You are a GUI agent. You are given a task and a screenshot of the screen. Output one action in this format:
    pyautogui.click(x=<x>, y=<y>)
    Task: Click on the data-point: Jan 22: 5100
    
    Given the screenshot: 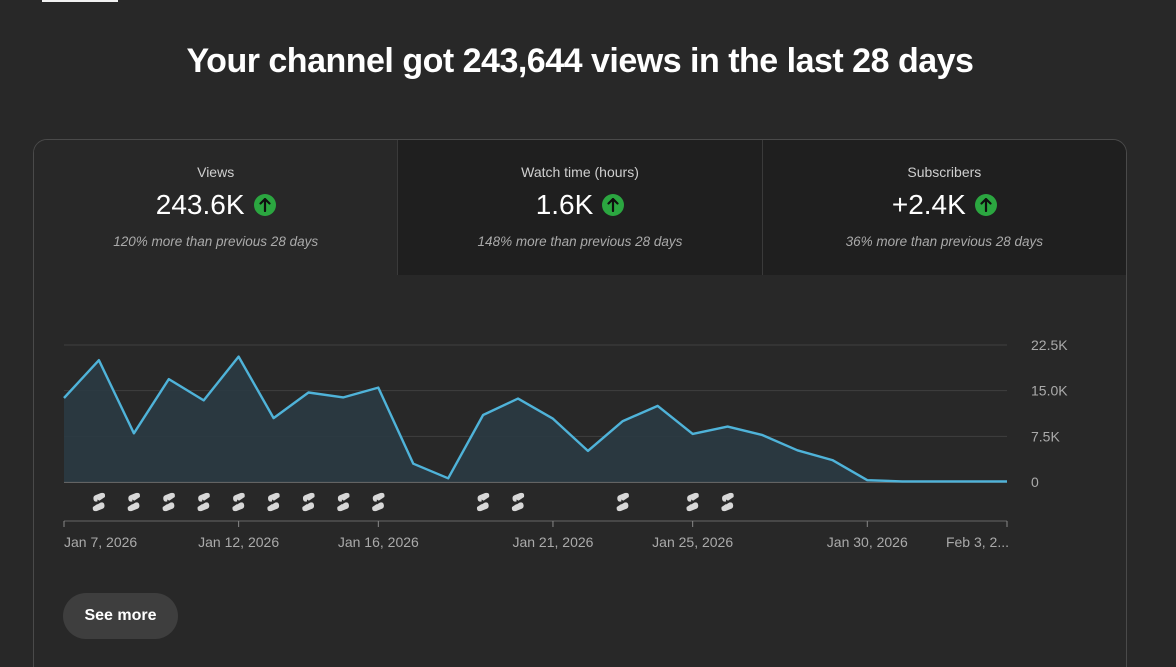 What is the action you would take?
    pyautogui.click(x=588, y=451)
    